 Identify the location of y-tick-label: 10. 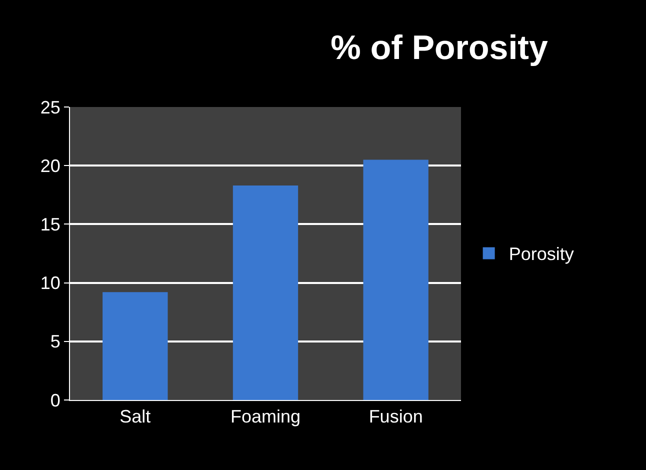
(50, 283).